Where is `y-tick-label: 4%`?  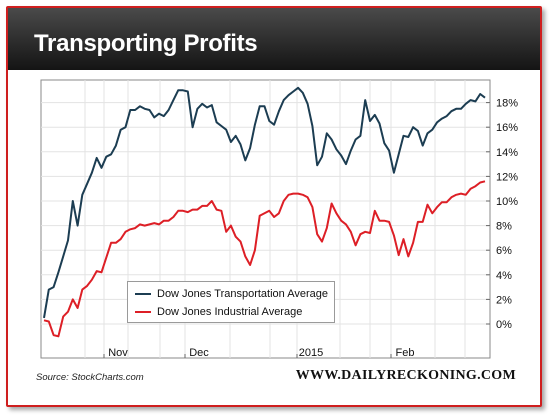
y-tick-label: 4% is located at coordinates (504, 276).